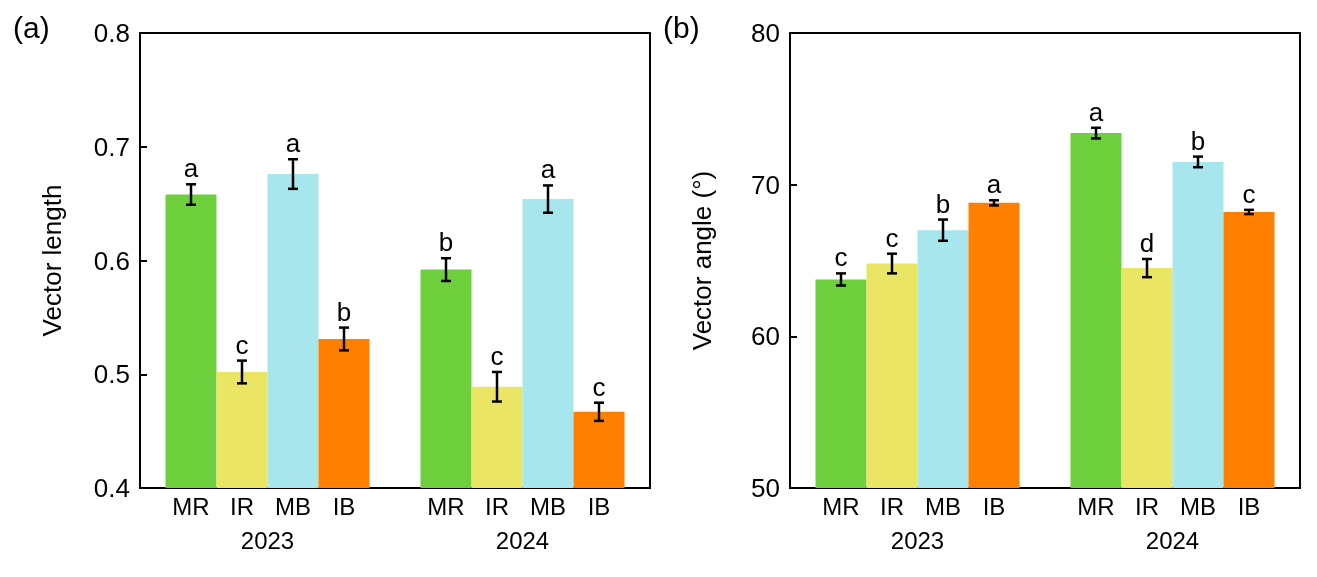 The image size is (1317, 577). What do you see at coordinates (1147, 242) in the screenshot?
I see `data-label: d` at bounding box center [1147, 242].